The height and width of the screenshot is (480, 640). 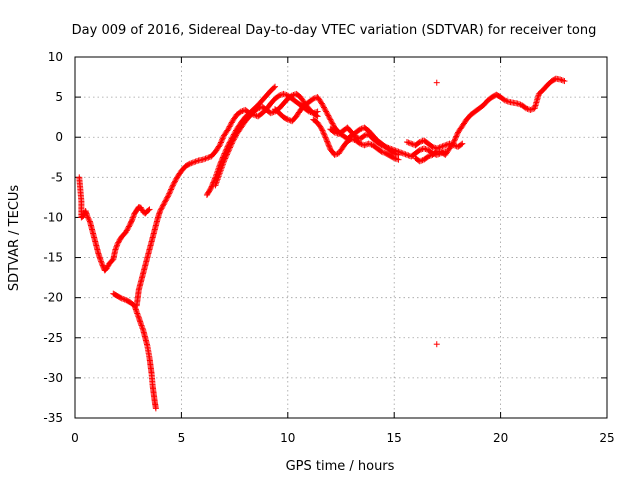 What do you see at coordinates (75, 438) in the screenshot?
I see `x-tick-label: 0` at bounding box center [75, 438].